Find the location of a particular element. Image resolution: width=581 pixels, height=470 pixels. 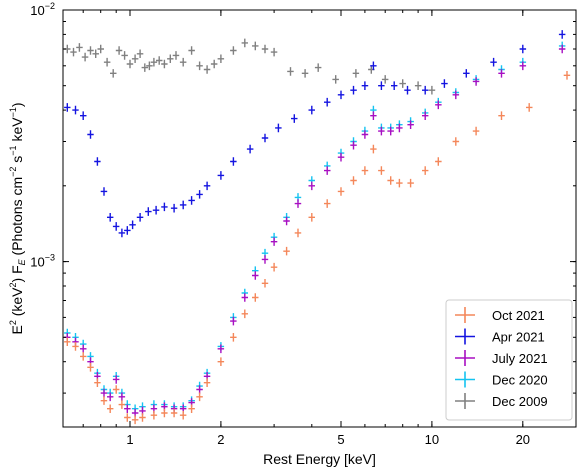

legend-item: Dec 2009 is located at coordinates (501, 401).